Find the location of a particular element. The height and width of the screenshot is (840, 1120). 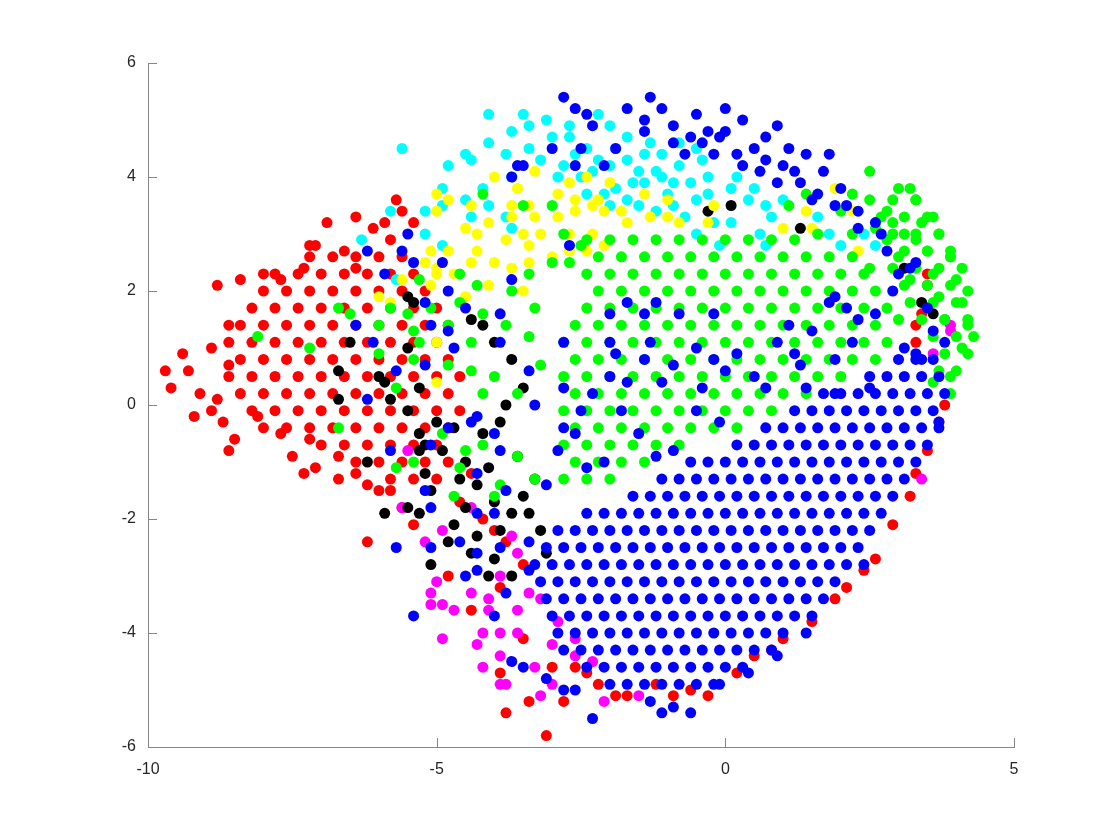

y-tick-label: 6 is located at coordinates (132, 62).